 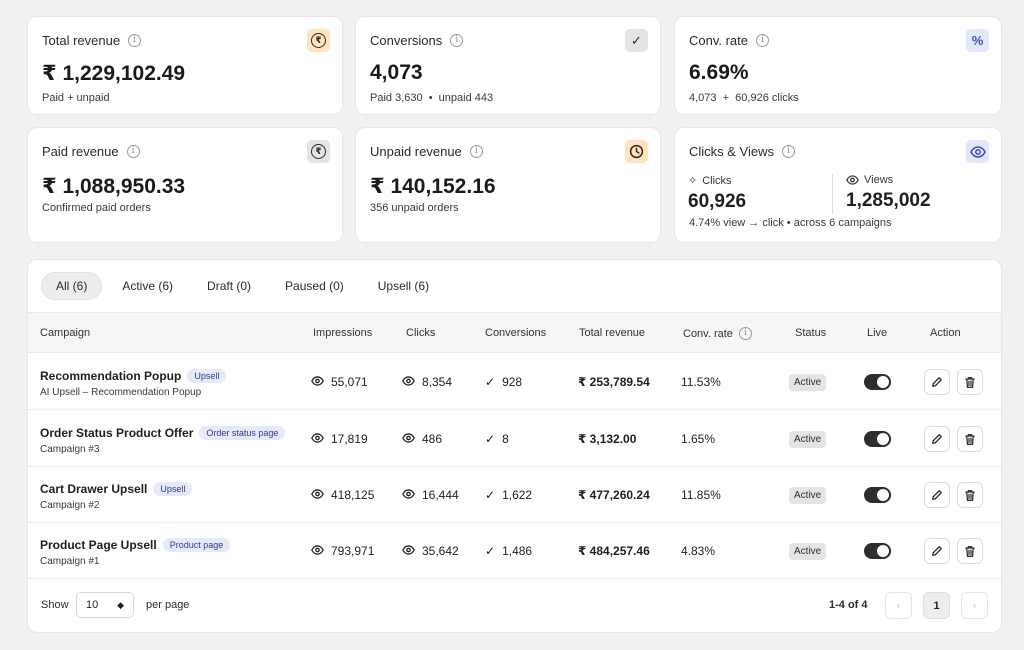 I want to click on card-title: Conv. rate, so click(x=719, y=40).